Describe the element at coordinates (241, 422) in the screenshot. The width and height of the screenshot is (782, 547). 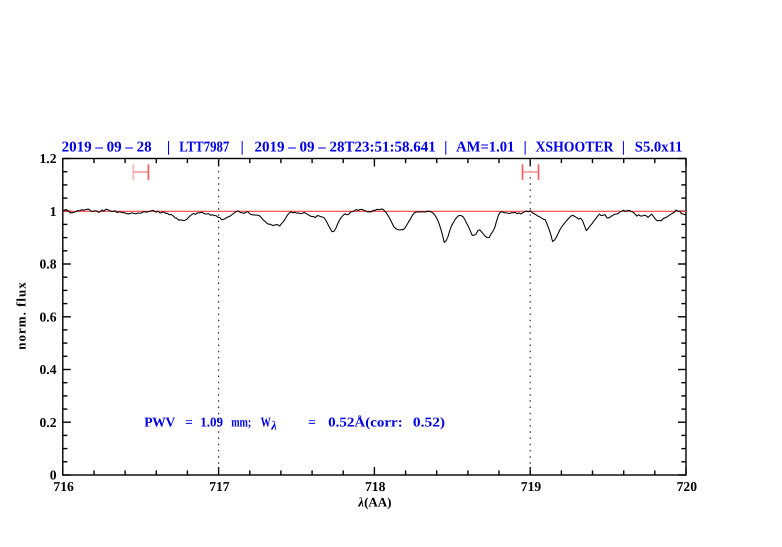
I see `svg-text: mm;` at that location.